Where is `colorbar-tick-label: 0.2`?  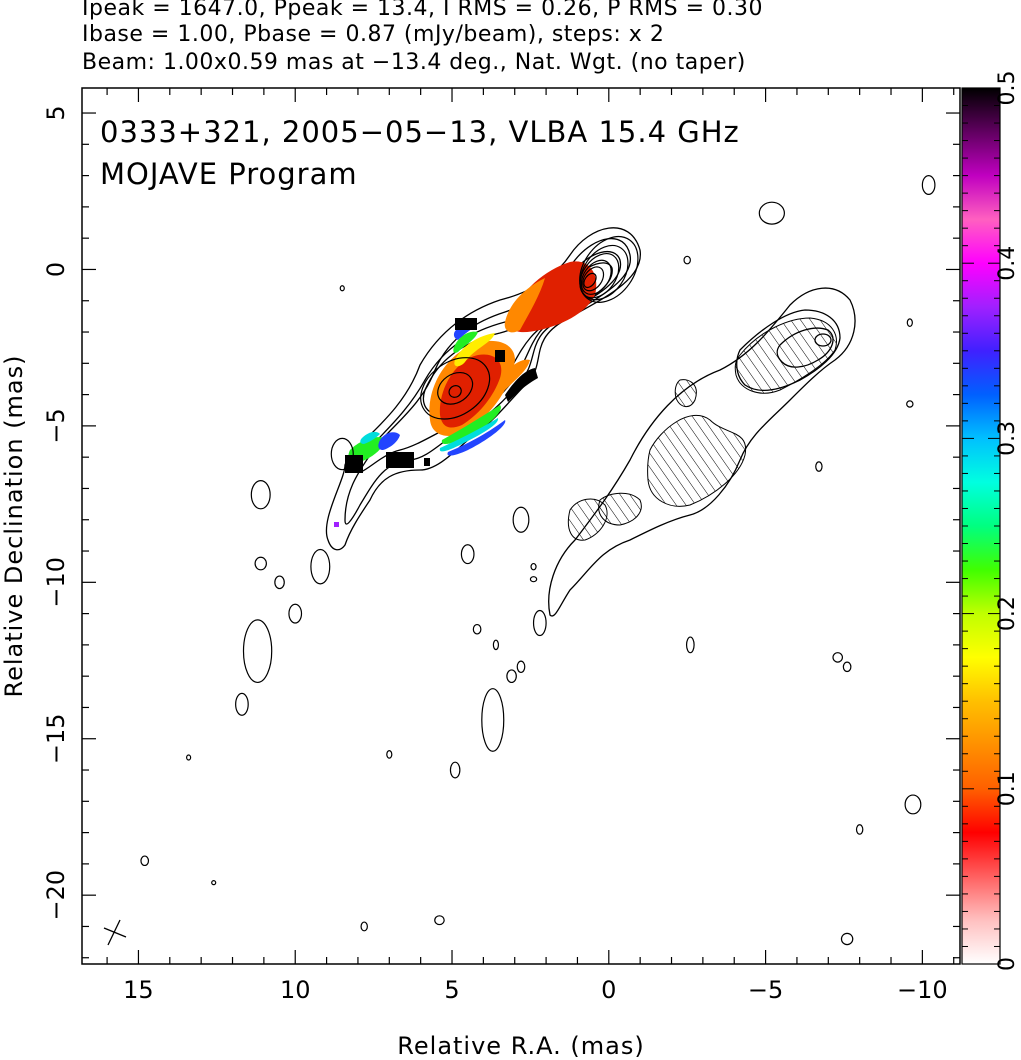
colorbar-tick-label: 0.2 is located at coordinates (1007, 613).